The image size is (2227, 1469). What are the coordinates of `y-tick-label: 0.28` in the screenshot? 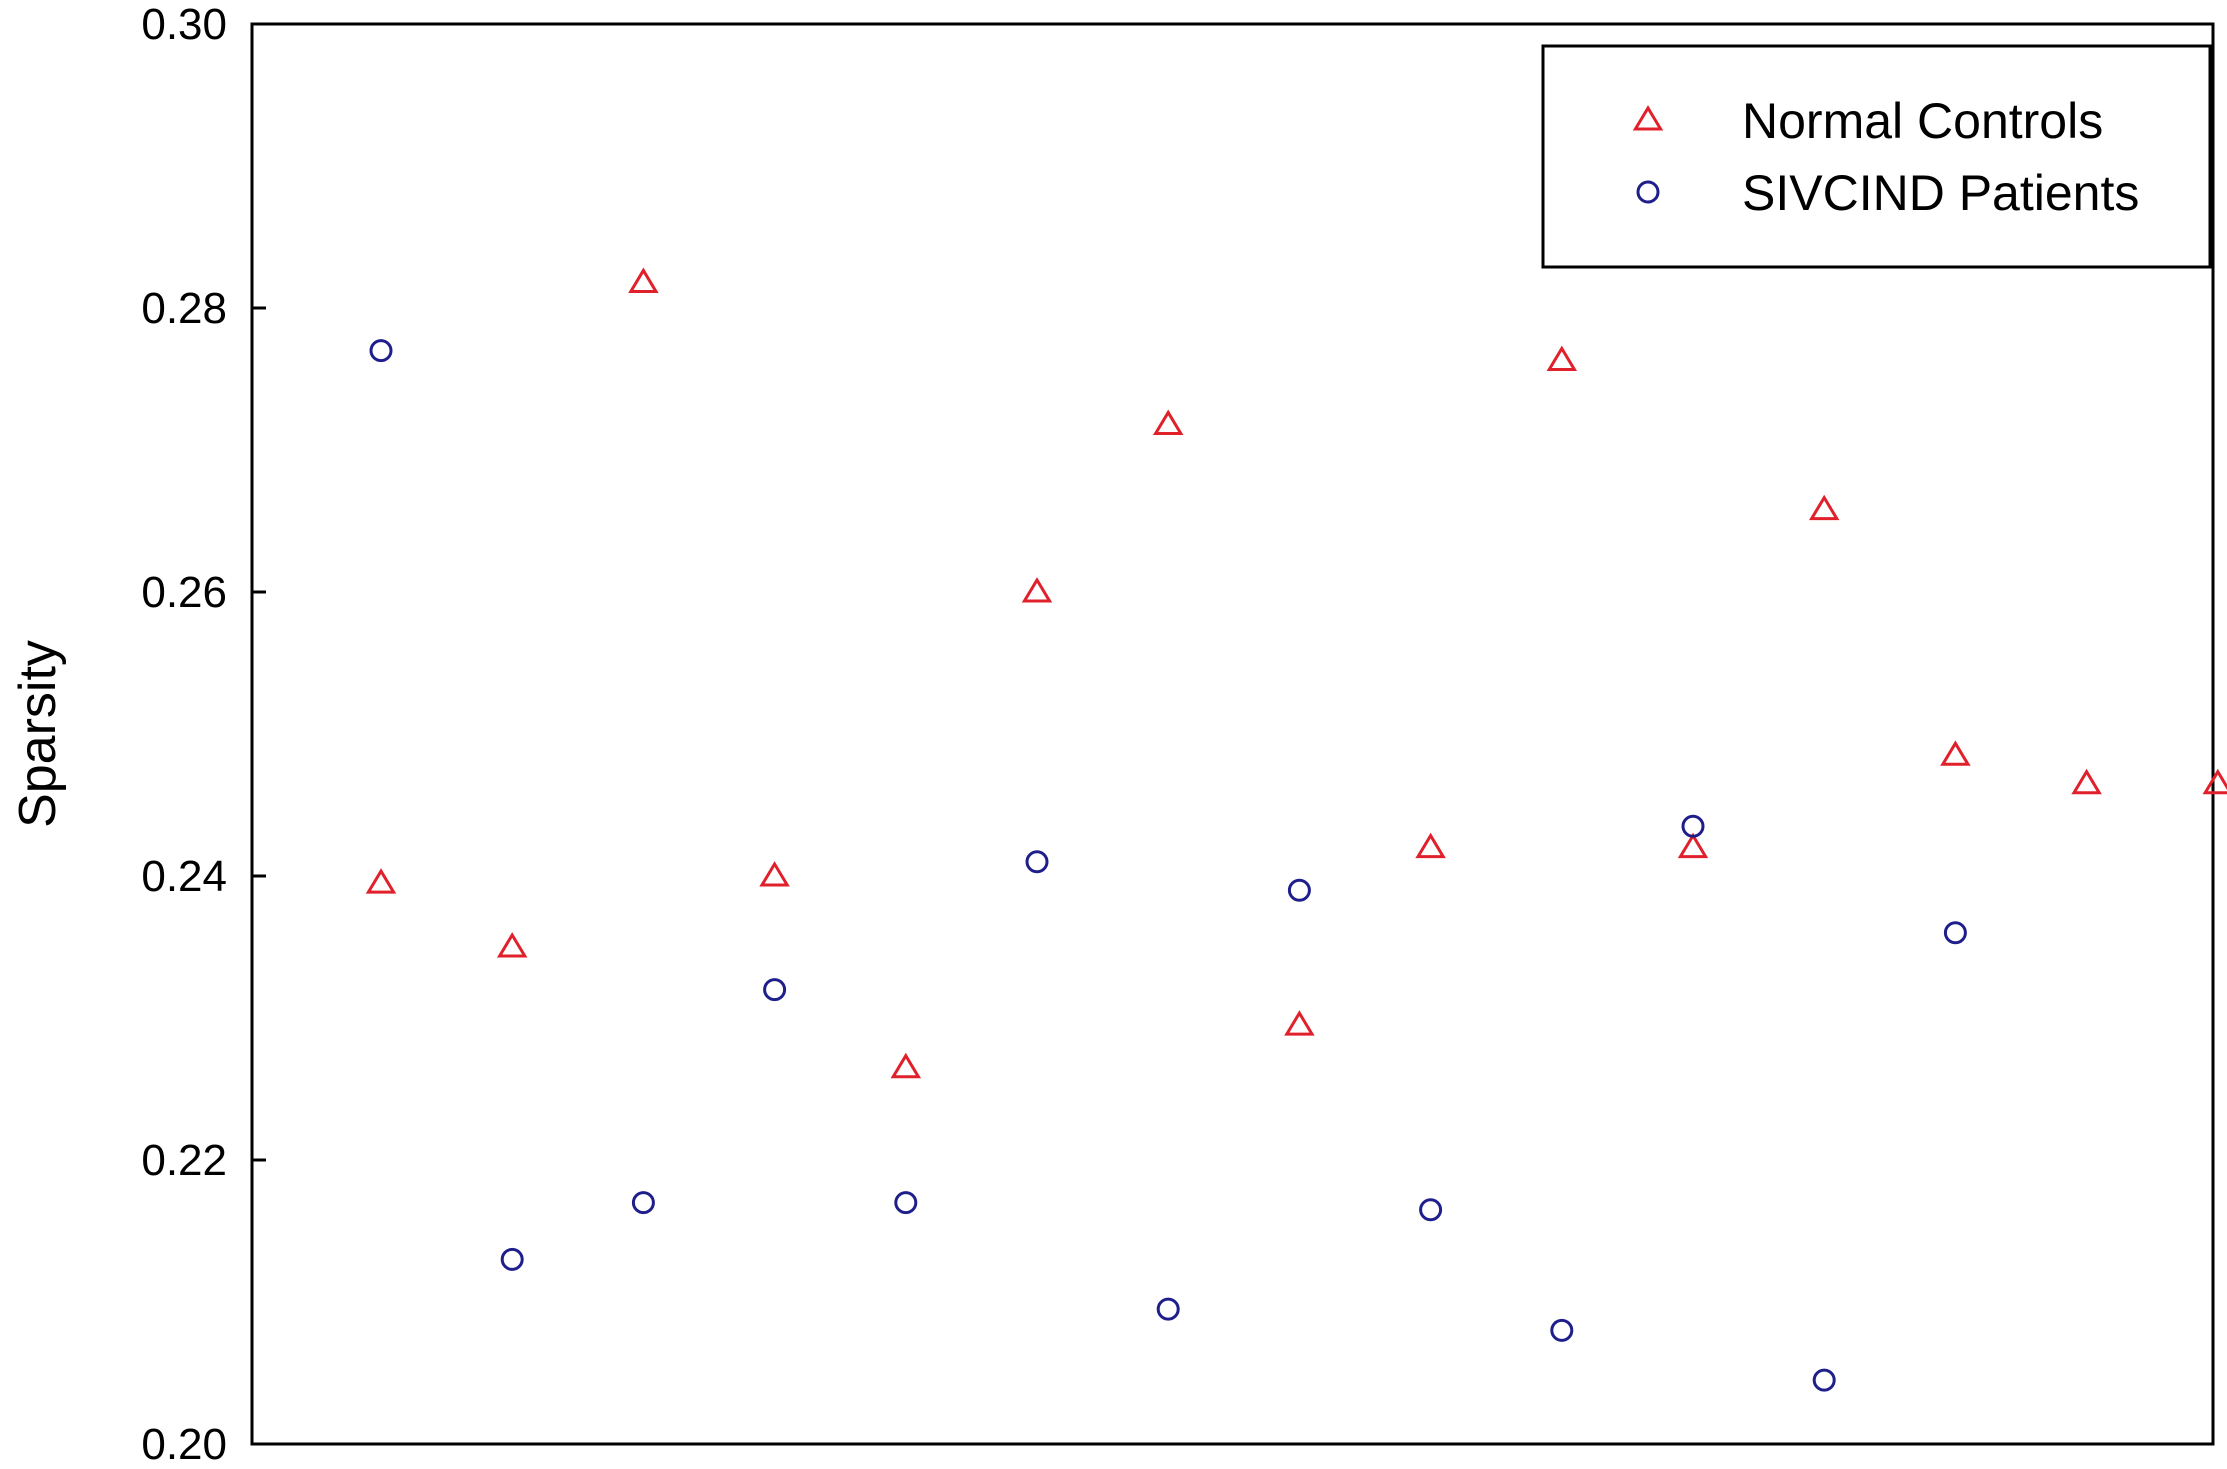 It's located at (184, 308).